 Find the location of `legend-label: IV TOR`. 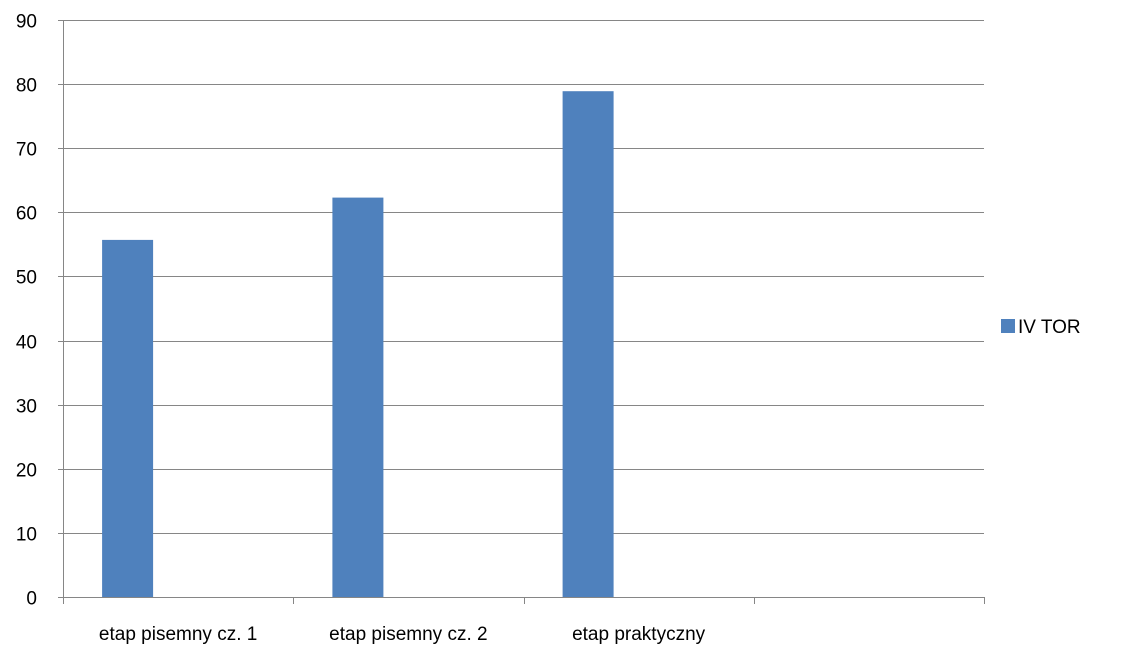

legend-label: IV TOR is located at coordinates (1049, 327).